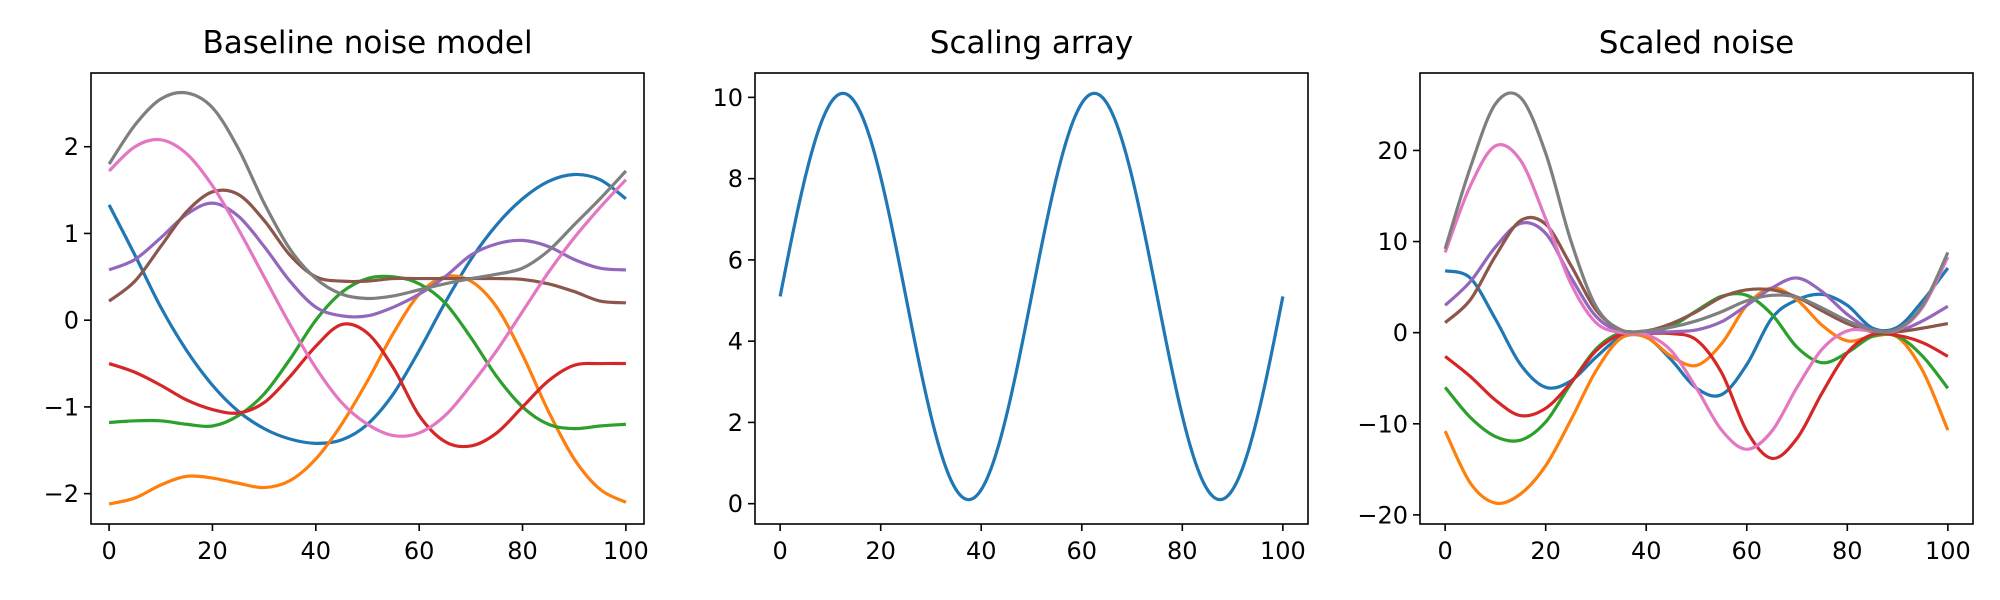  I want to click on chart-title: Scaling array, so click(1031, 43).